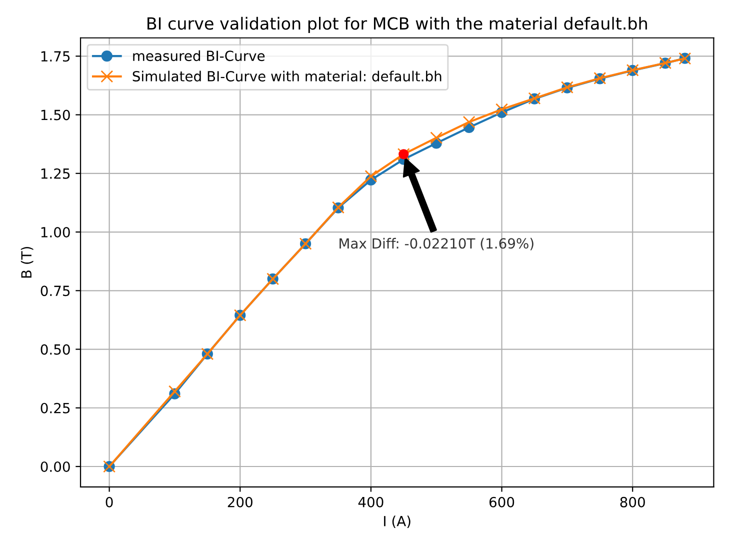 This screenshot has height=541, width=732. I want to click on y-tick-label: 0.25, so click(55, 408).